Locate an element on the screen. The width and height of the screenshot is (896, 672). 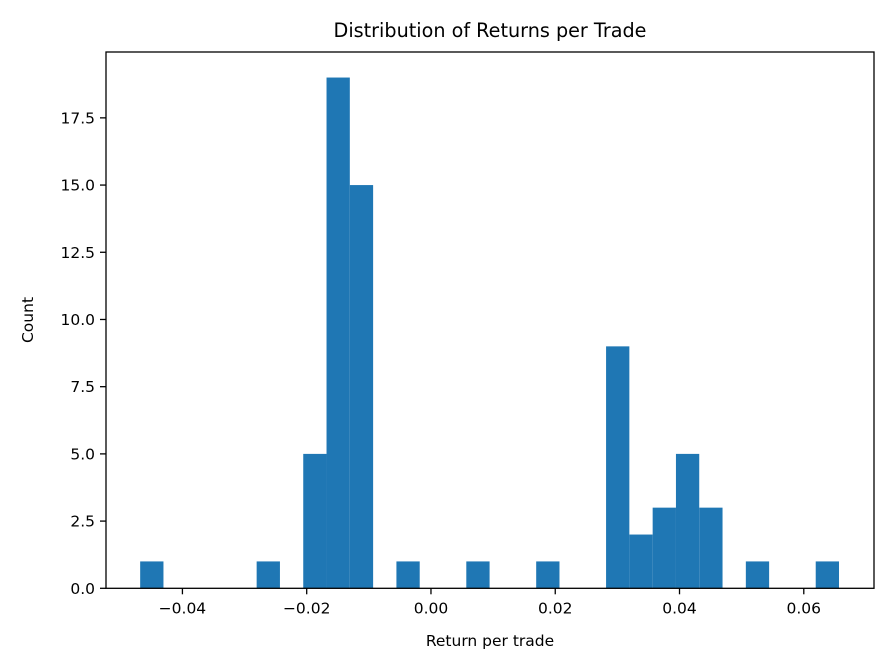
x-tick-label: 0.00 is located at coordinates (431, 608).